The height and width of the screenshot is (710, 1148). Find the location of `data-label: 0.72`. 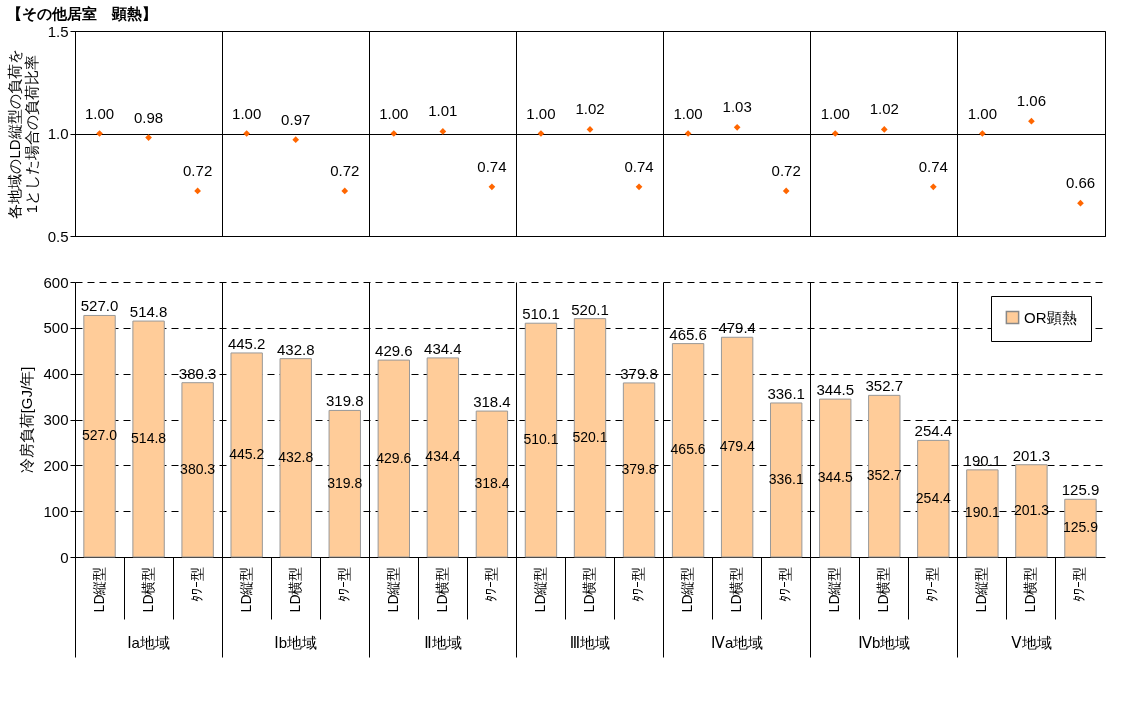

data-label: 0.72 is located at coordinates (345, 170).